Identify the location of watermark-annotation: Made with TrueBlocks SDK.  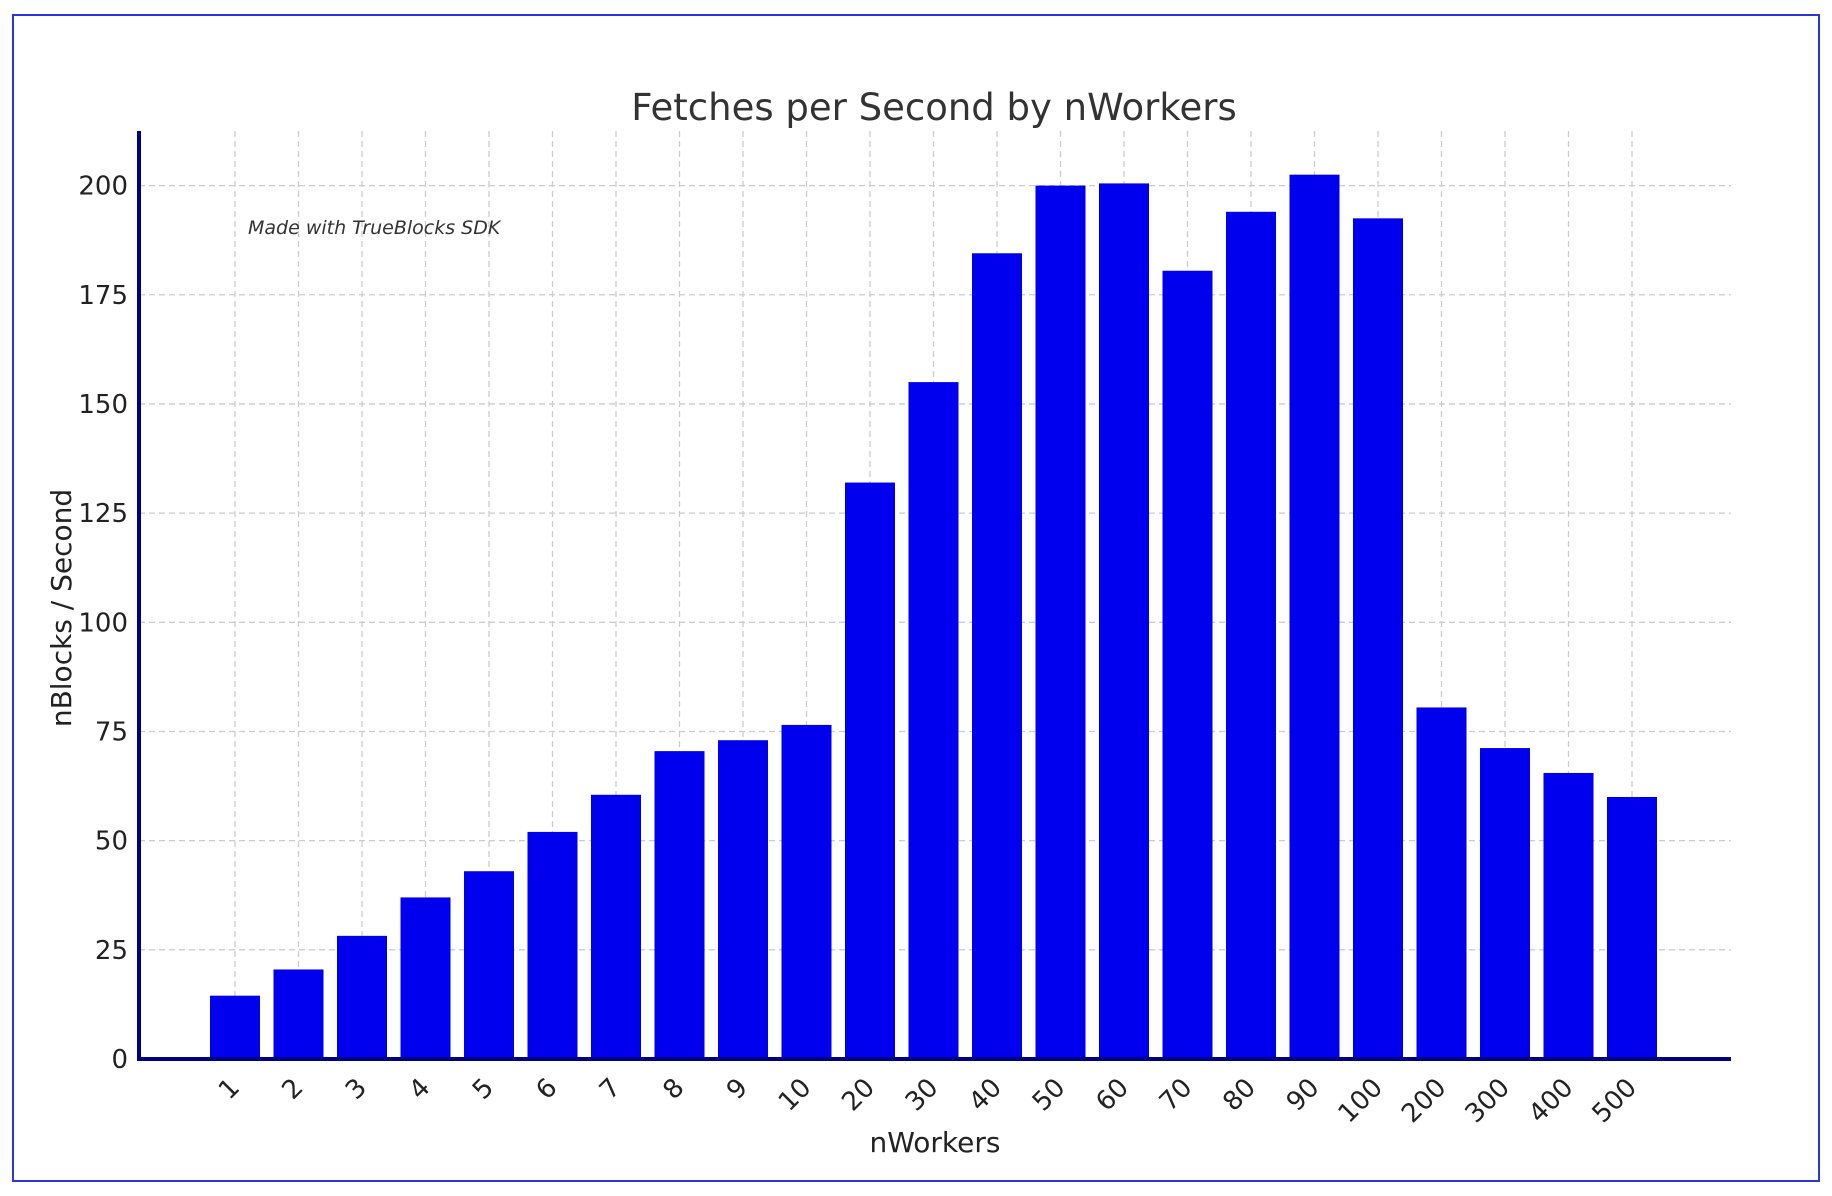
(375, 228).